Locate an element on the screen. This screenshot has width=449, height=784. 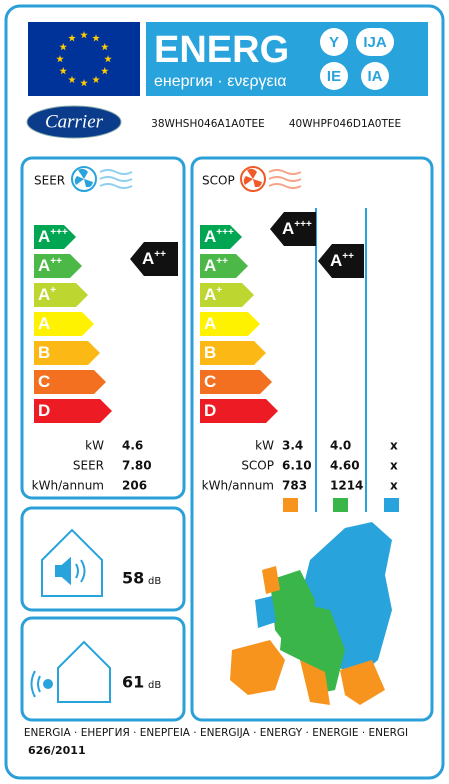
colder-climate-key is located at coordinates (391, 505).